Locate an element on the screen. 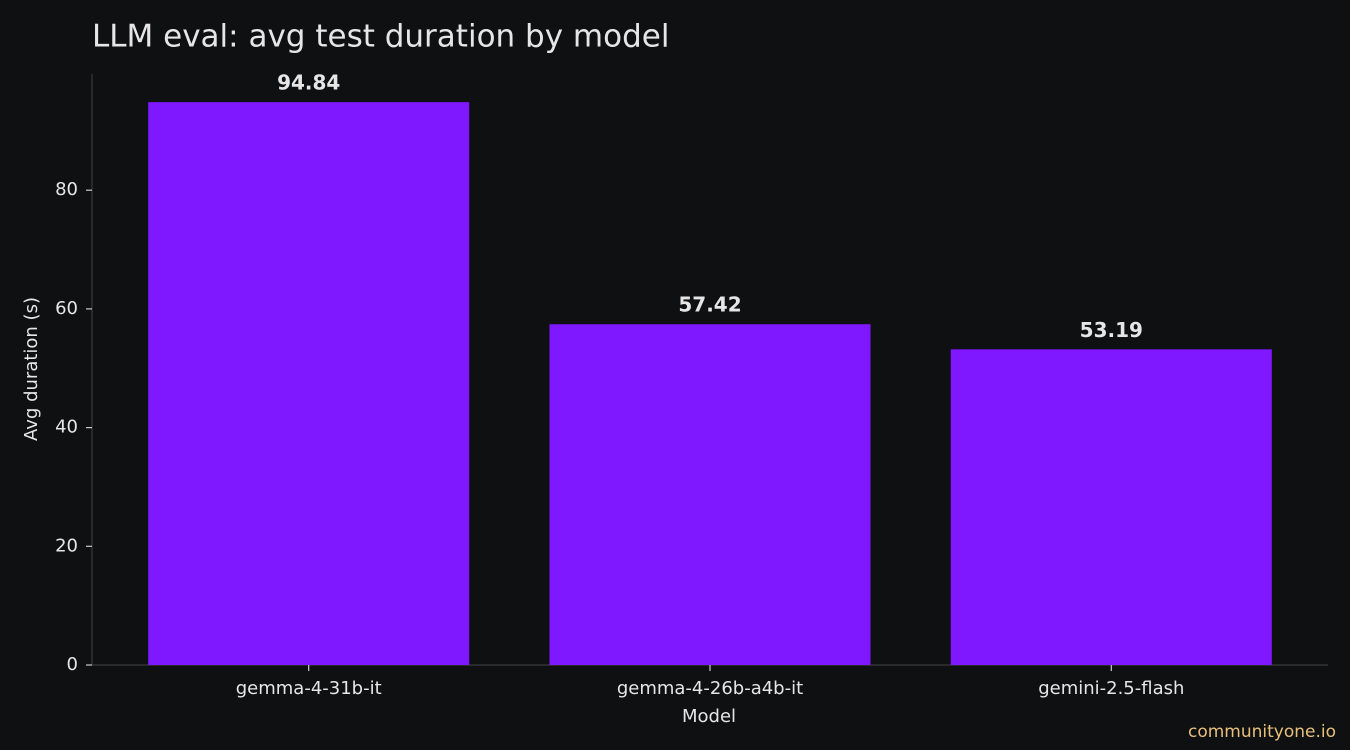 The height and width of the screenshot is (750, 1350). y-axis-label: Avg duration (s) is located at coordinates (31, 369).